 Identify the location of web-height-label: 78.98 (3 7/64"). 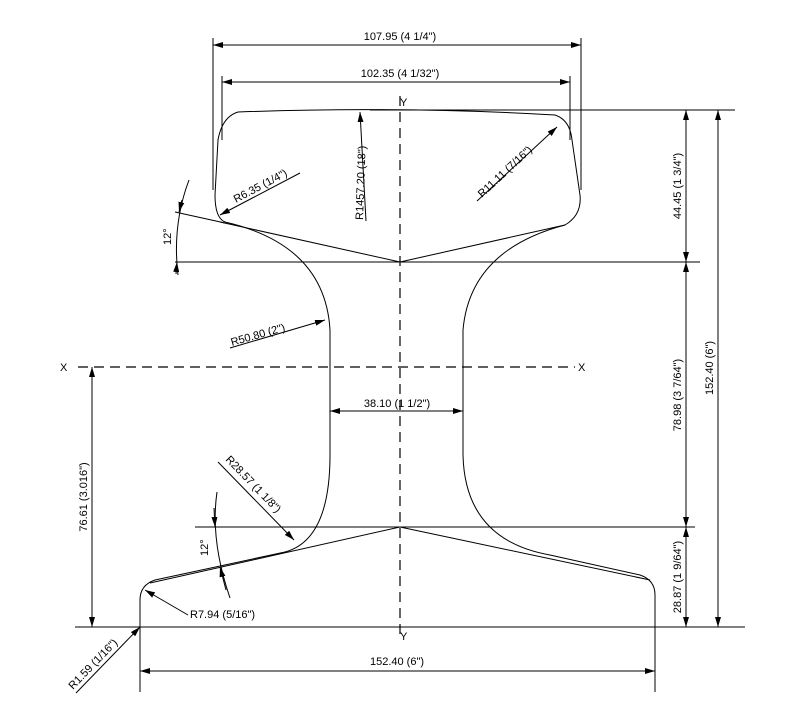
(678, 395).